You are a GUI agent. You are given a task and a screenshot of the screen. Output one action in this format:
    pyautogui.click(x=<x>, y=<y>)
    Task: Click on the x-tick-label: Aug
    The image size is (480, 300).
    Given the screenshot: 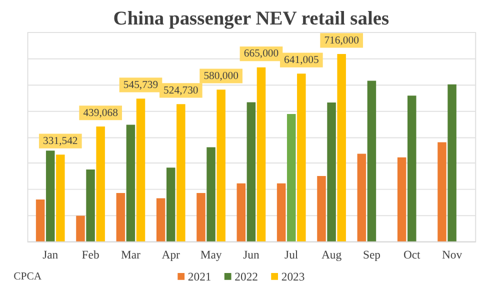 What is the action you would take?
    pyautogui.click(x=331, y=255)
    